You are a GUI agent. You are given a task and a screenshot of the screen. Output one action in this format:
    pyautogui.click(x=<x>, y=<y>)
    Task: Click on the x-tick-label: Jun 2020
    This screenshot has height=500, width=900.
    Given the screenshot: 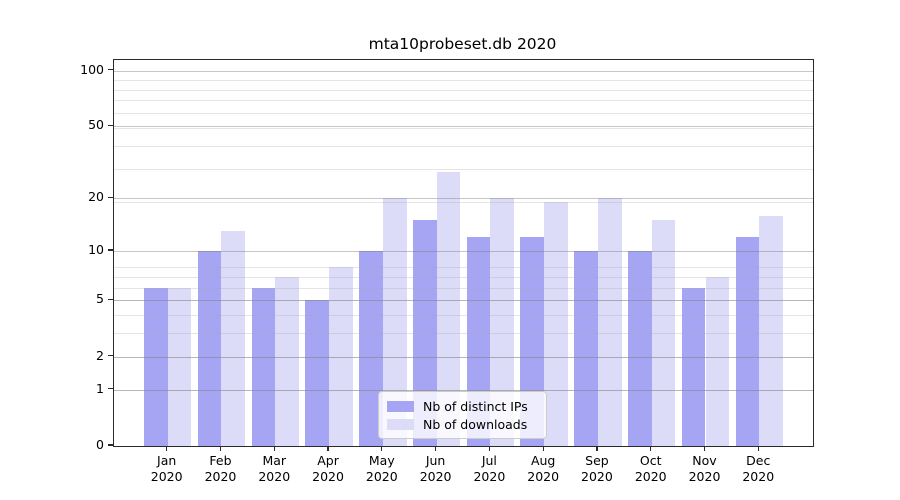 What is the action you would take?
    pyautogui.click(x=435, y=468)
    